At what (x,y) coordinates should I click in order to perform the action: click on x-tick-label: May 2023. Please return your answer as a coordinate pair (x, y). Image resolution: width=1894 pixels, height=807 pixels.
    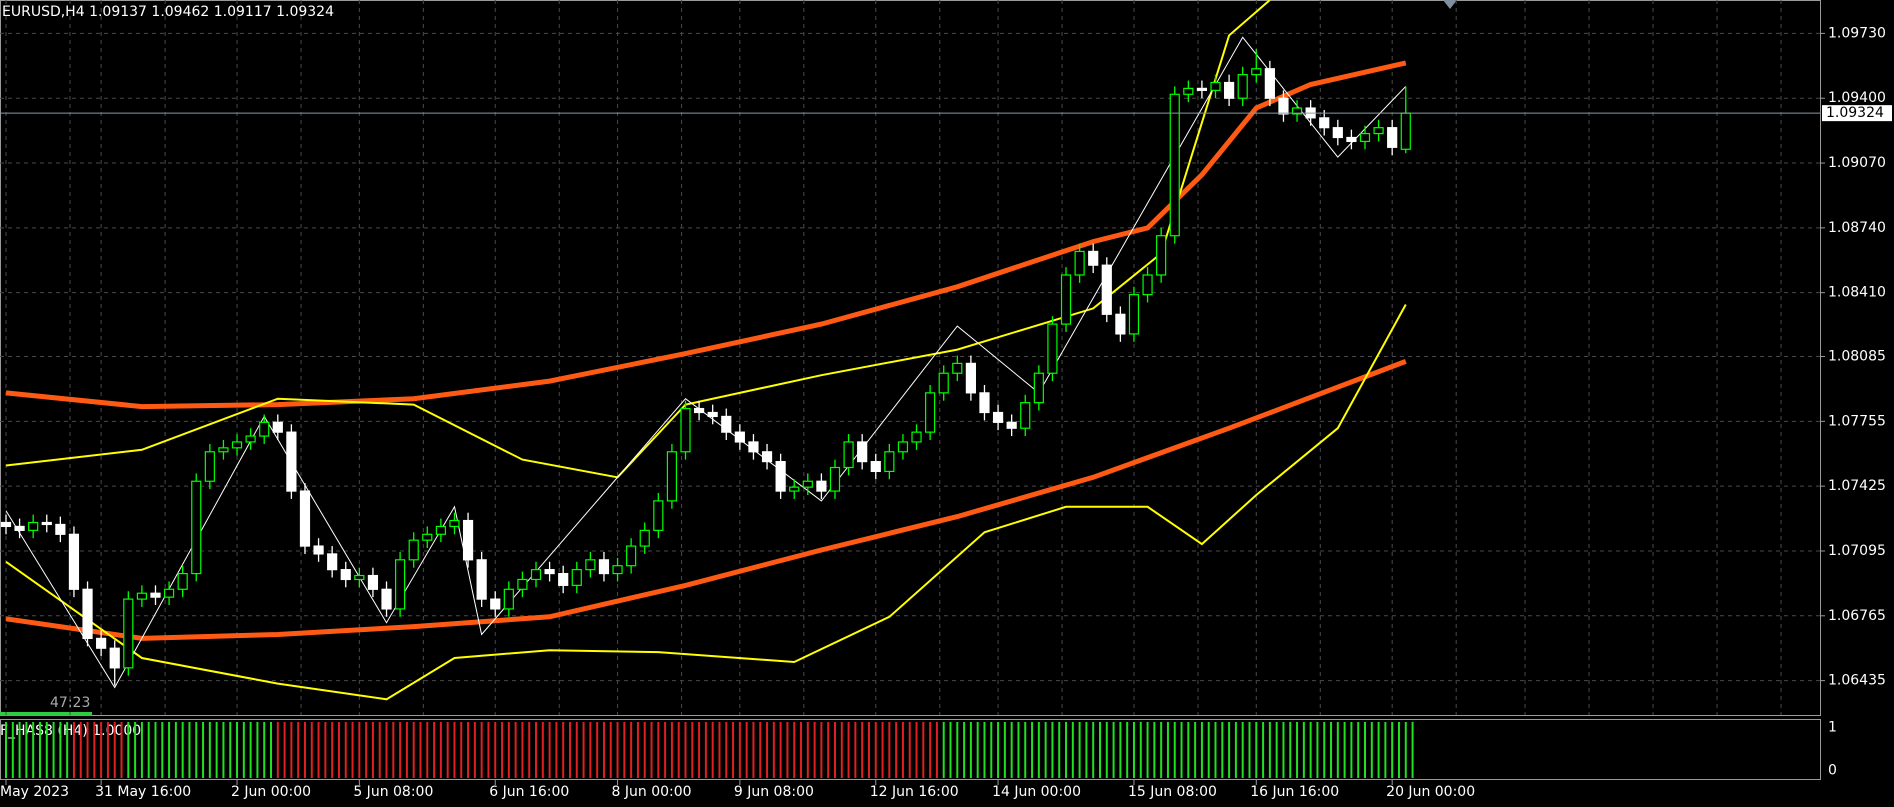
    Looking at the image, I should click on (34, 792).